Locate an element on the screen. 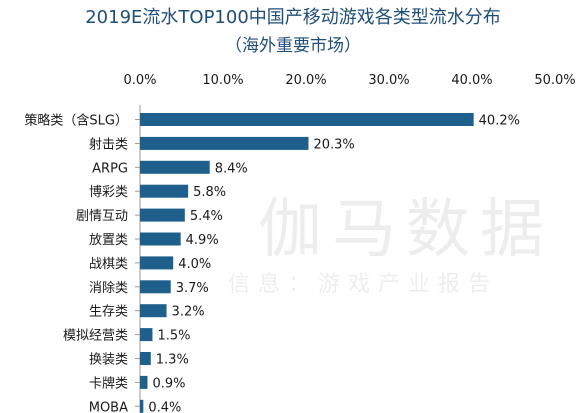 Image resolution: width=586 pixels, height=413 pixels. category-label: 放置类 is located at coordinates (108, 240).